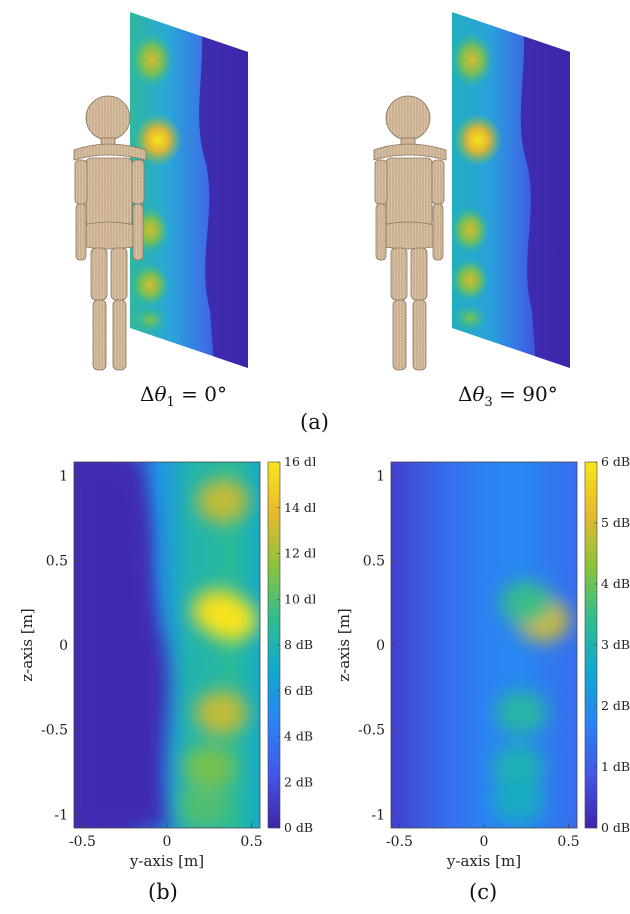  What do you see at coordinates (511, 190) in the screenshot?
I see `field-plane-right` at bounding box center [511, 190].